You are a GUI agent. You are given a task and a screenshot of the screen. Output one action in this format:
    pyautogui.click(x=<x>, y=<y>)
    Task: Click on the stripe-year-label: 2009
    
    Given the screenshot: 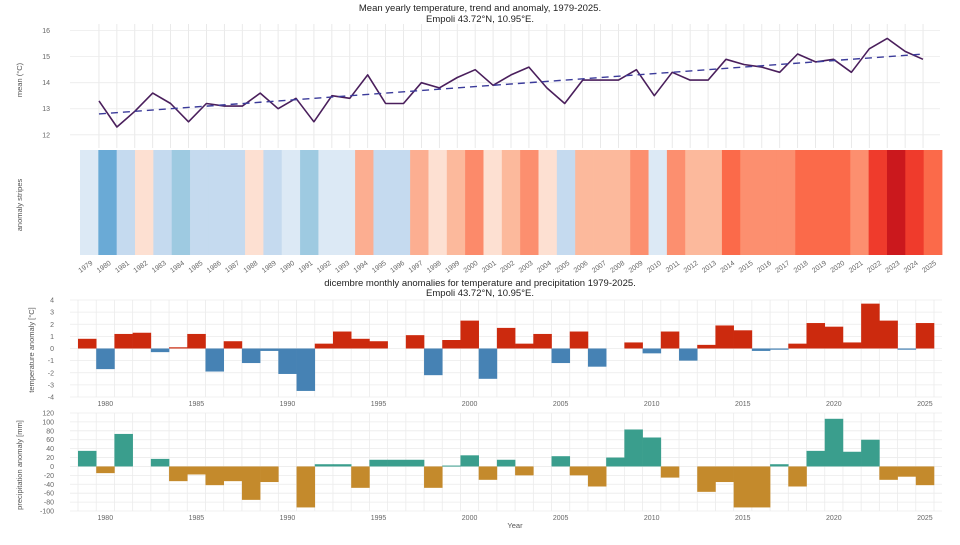 What is the action you would take?
    pyautogui.click(x=636, y=267)
    